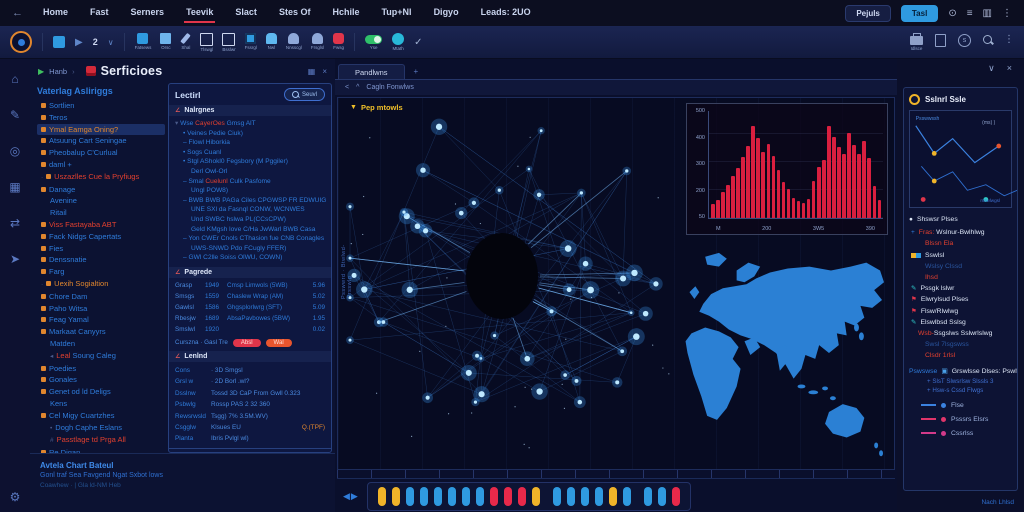 This screenshot has height=512, width=1024. I want to click on legend-item-cssrlss: Cssrlss, so click(960, 433).